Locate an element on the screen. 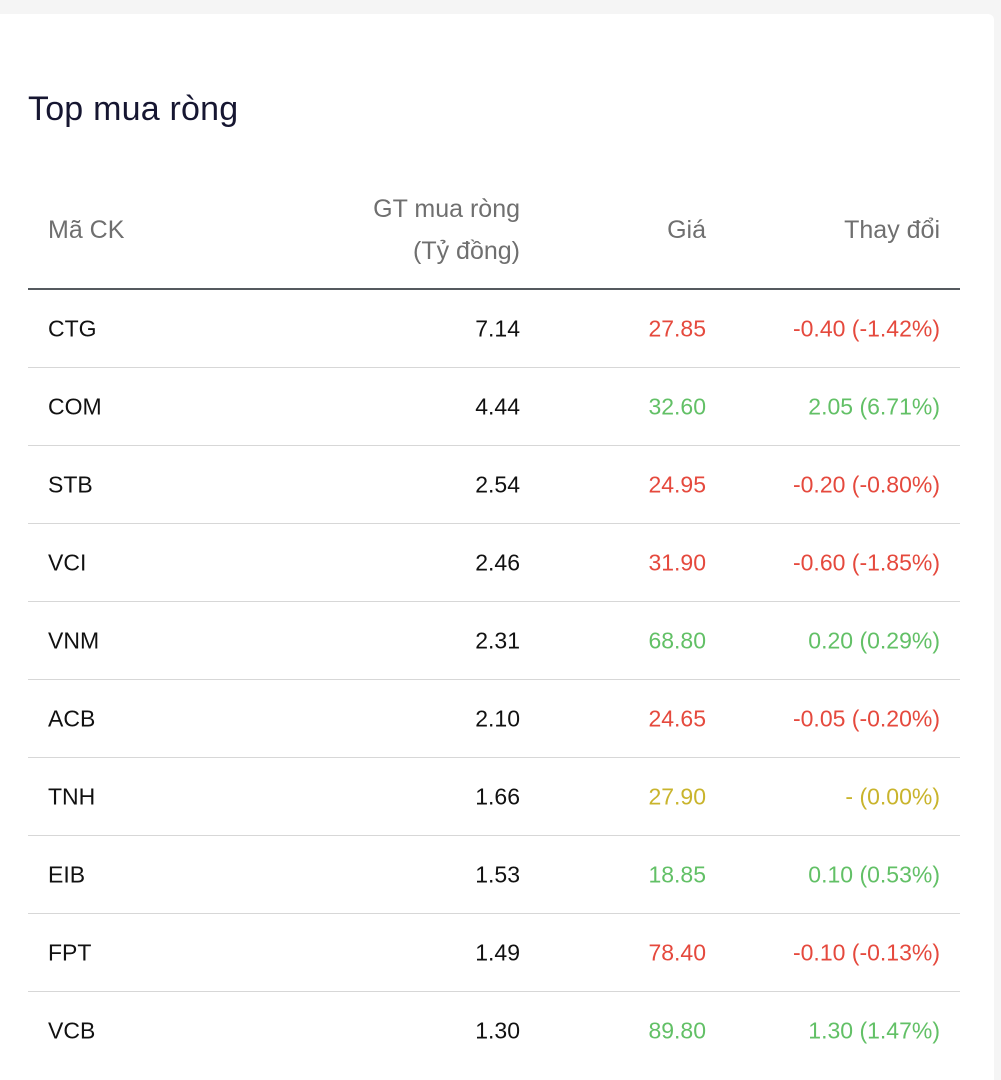 The height and width of the screenshot is (1080, 1001). table-row: EIB 1.53 18.85 0.10 (0.53%) is located at coordinates (494, 875).